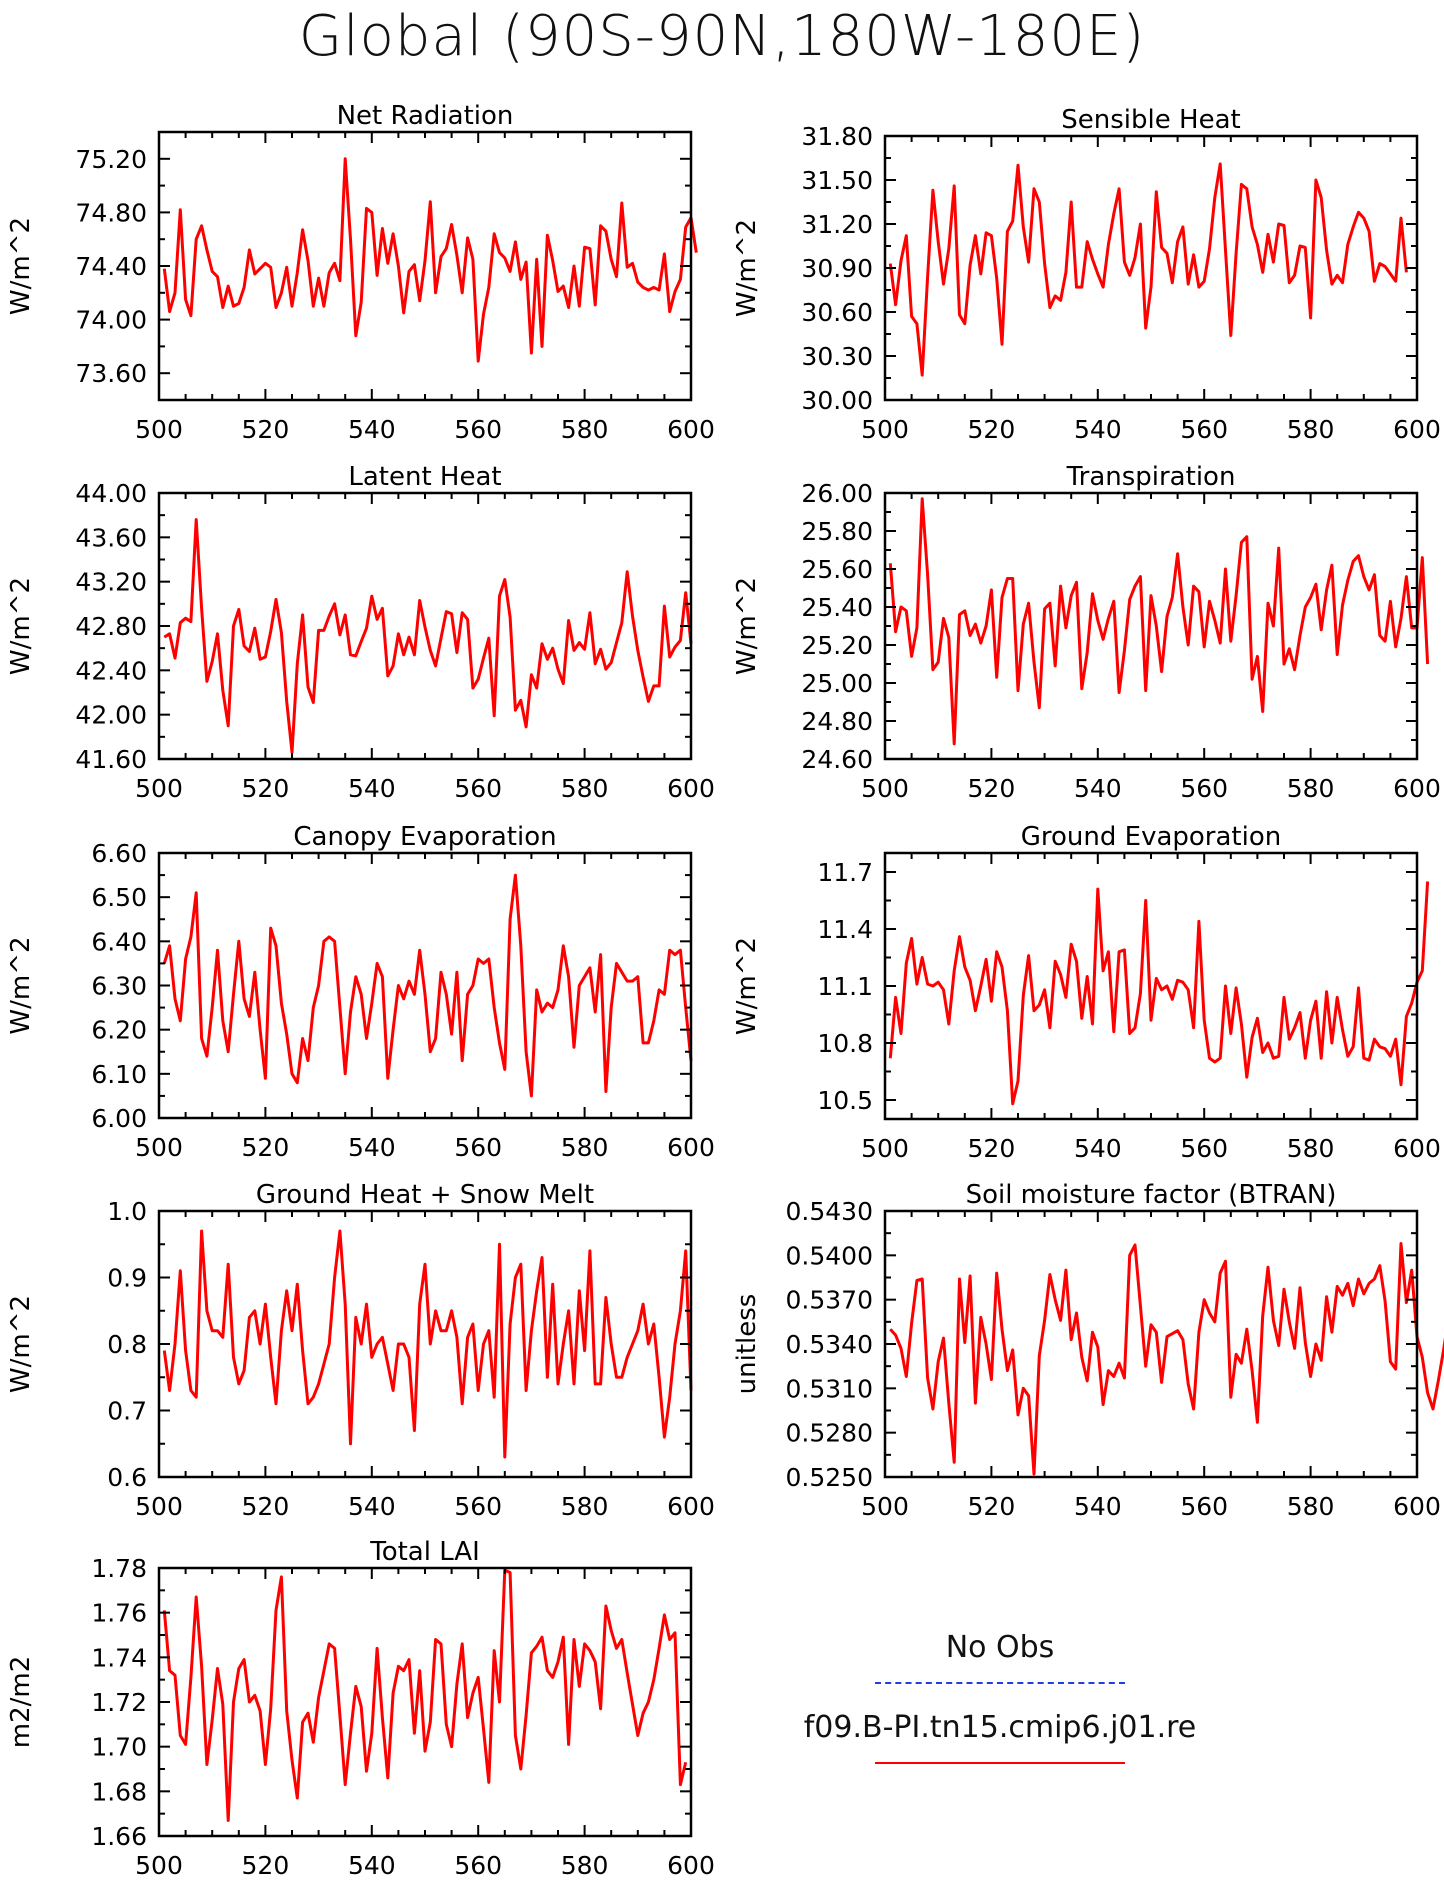 The width and height of the screenshot is (1444, 1893). What do you see at coordinates (829, 1300) in the screenshot?
I see `y-tick-label: 0.5370` at bounding box center [829, 1300].